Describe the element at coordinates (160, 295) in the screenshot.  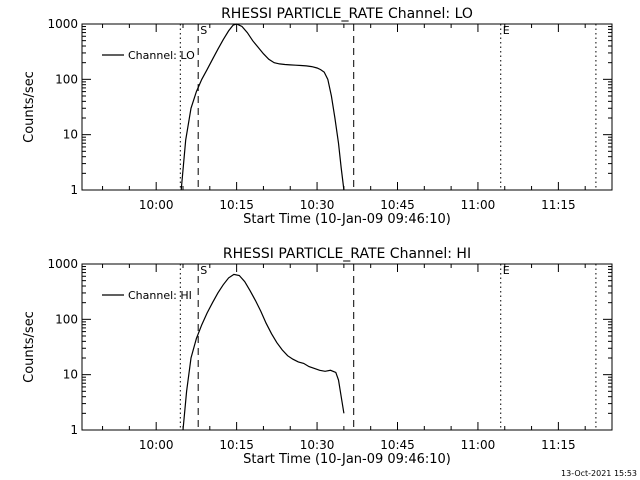
I see `legend-entry: Channel: HI` at that location.